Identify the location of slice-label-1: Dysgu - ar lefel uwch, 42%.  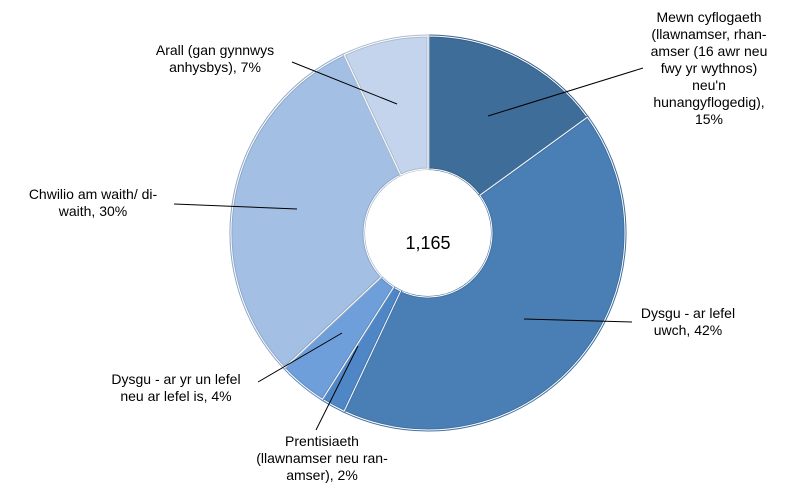
(688, 321).